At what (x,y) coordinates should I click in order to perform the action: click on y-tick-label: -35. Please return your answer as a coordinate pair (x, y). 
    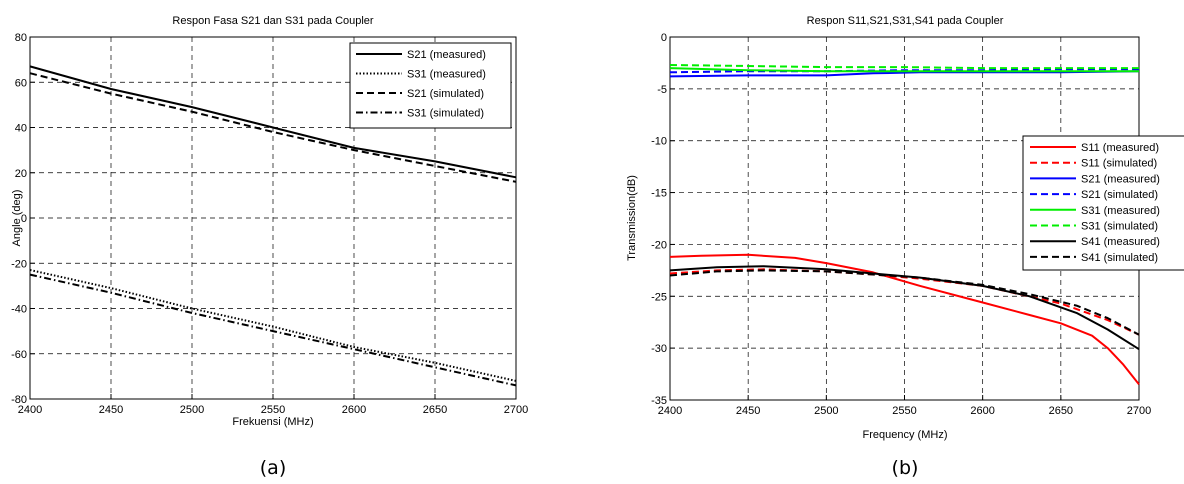
    Looking at the image, I should click on (659, 401).